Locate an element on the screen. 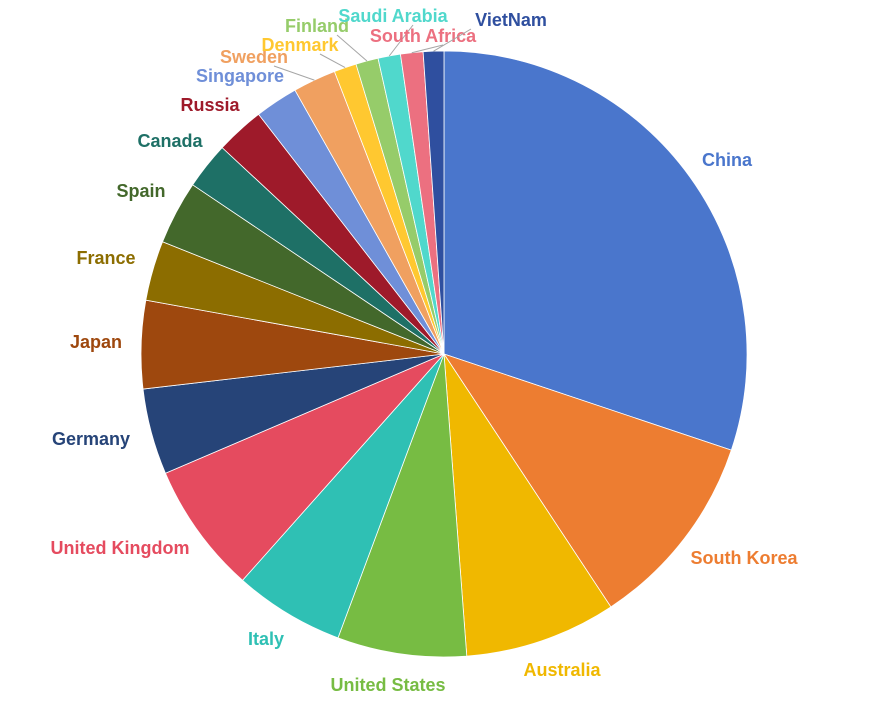 This screenshot has width=889, height=709. slice-label: France is located at coordinates (105, 258).